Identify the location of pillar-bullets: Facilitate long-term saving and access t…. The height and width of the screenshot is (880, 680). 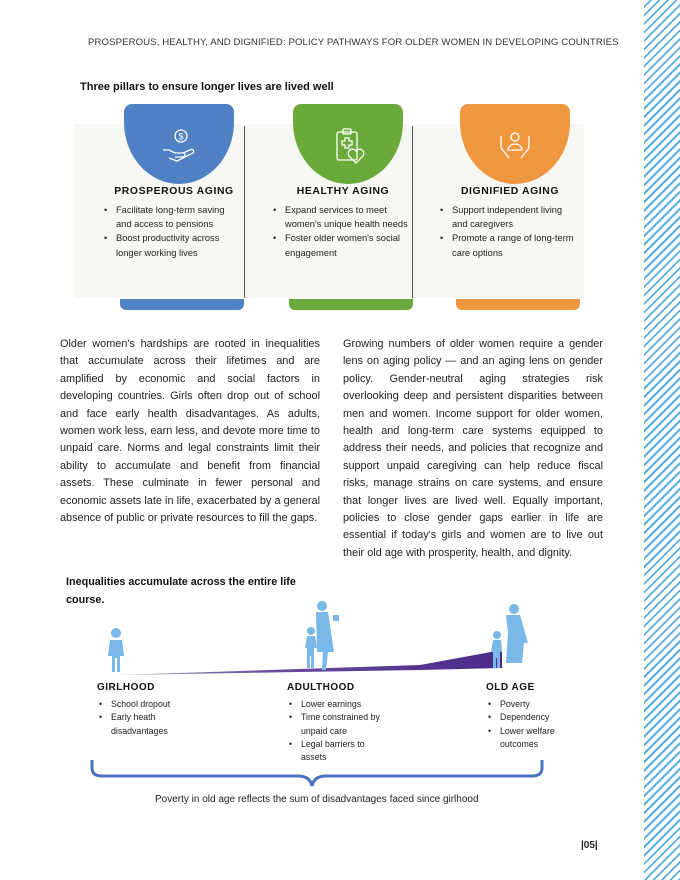
(172, 231).